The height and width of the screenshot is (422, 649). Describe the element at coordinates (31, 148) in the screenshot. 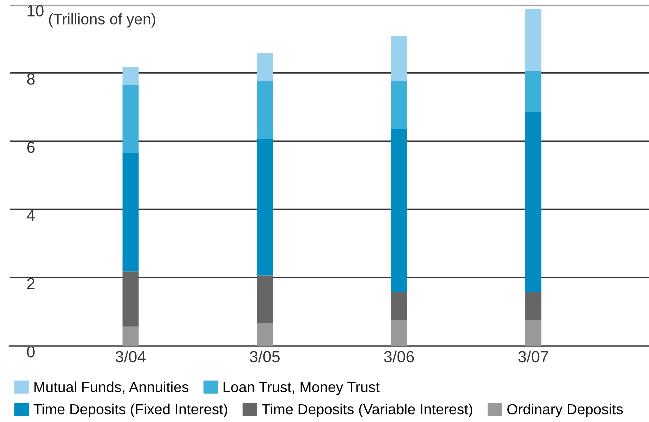

I see `y-tick-label: 6` at that location.